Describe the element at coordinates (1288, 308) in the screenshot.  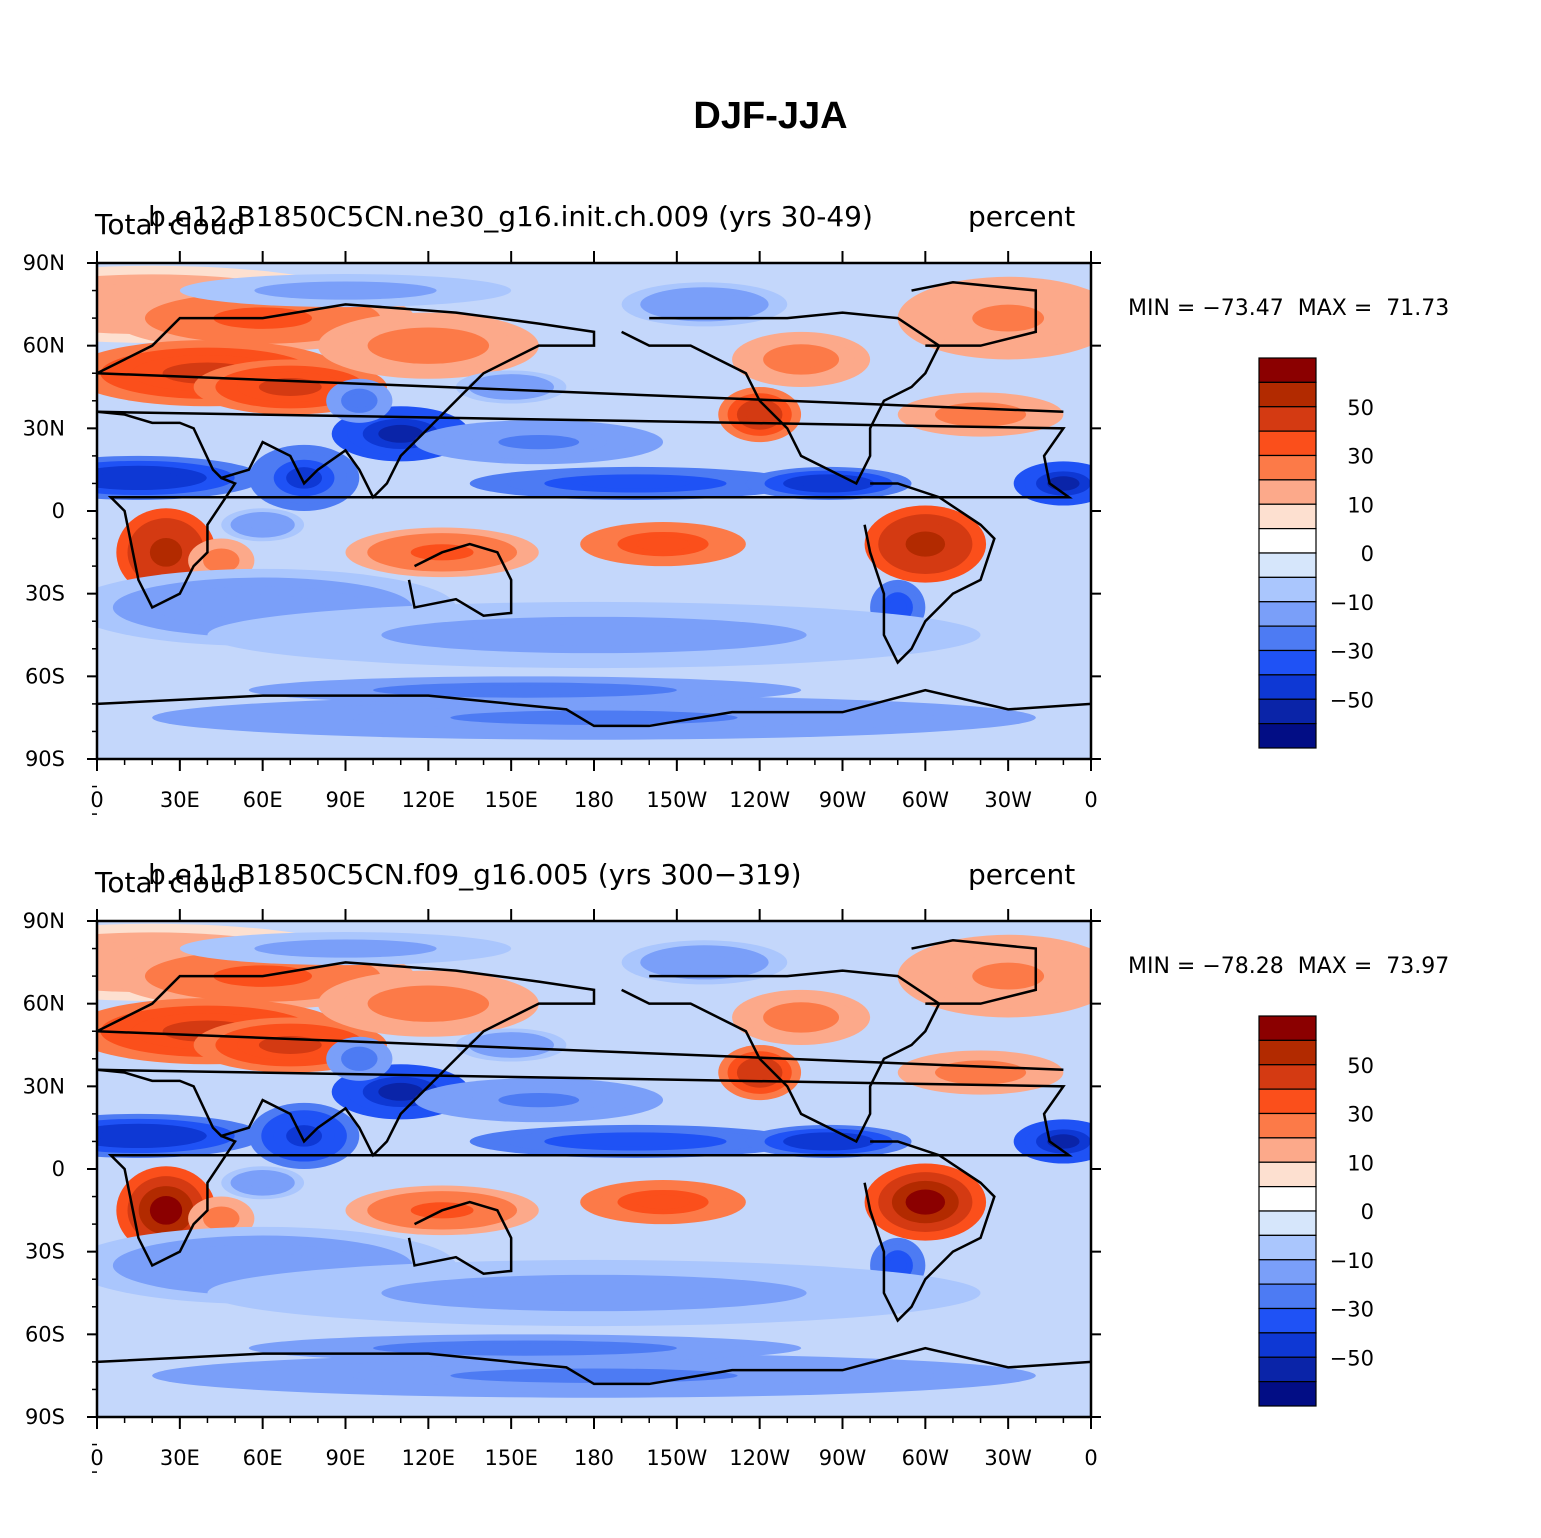
I see `minmax-readout: MIN = −73.47 MAX = 71.73` at that location.